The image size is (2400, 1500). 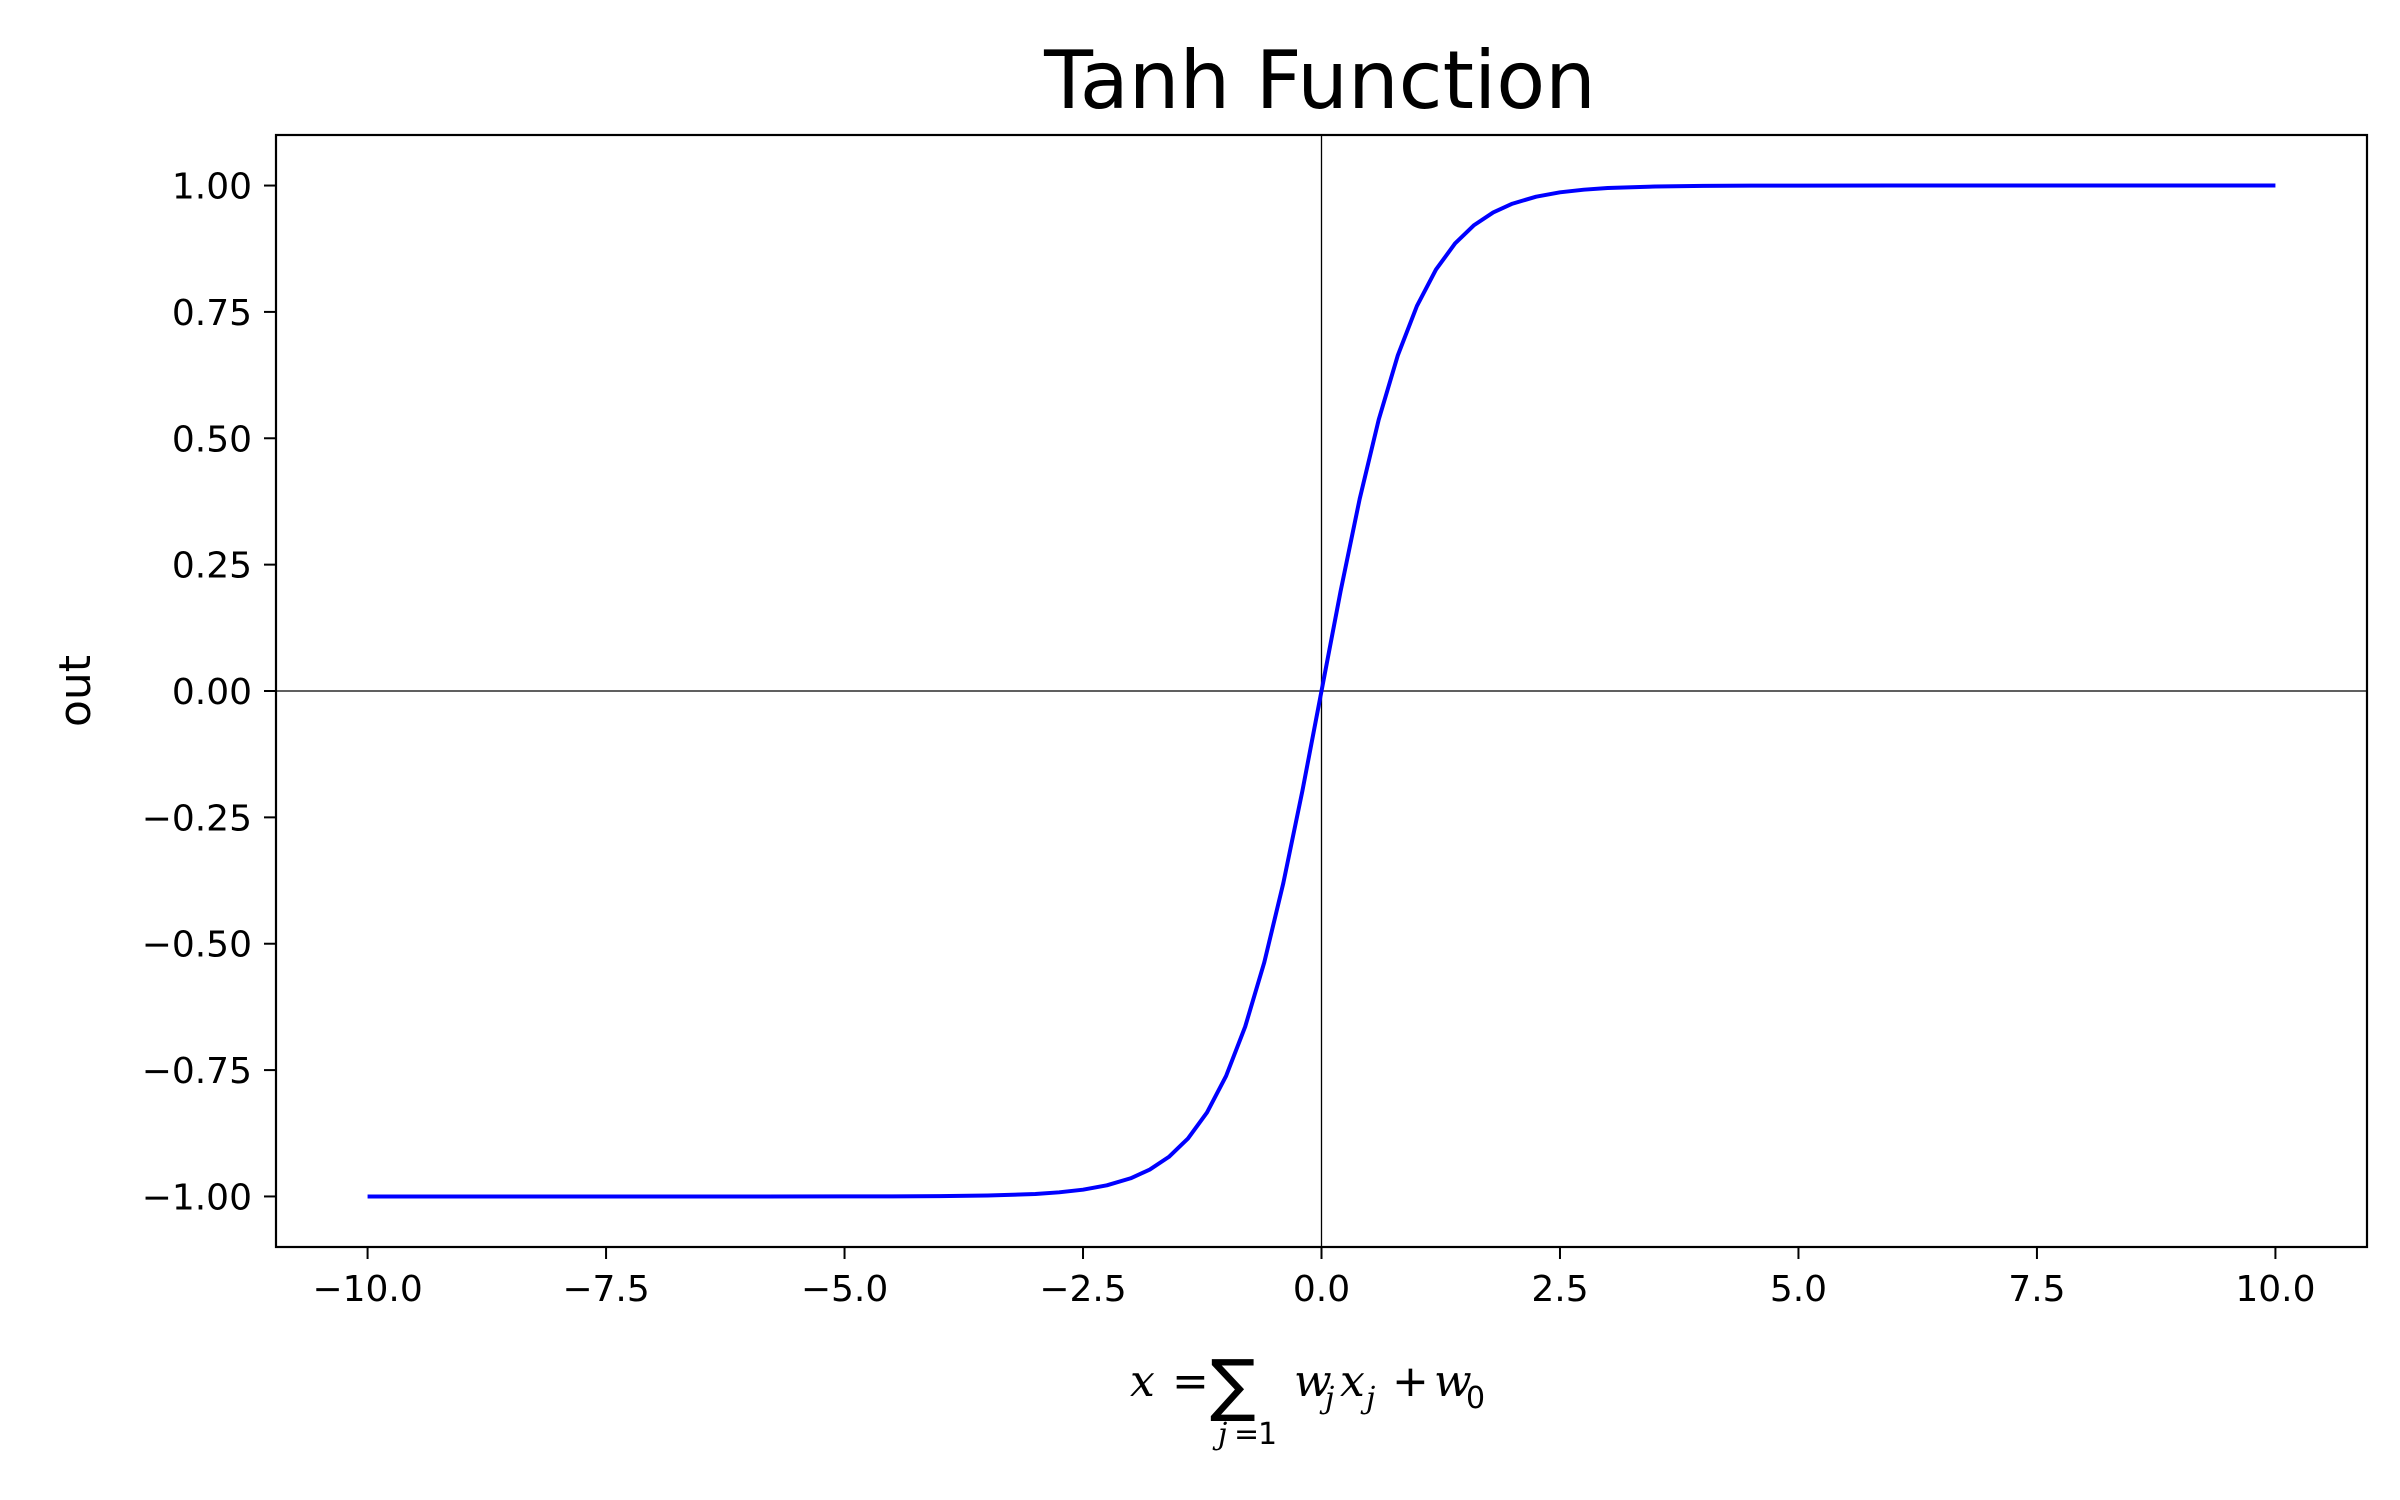 What do you see at coordinates (1475, 1398) in the screenshot?
I see `xlabel-w0-sub: 0` at bounding box center [1475, 1398].